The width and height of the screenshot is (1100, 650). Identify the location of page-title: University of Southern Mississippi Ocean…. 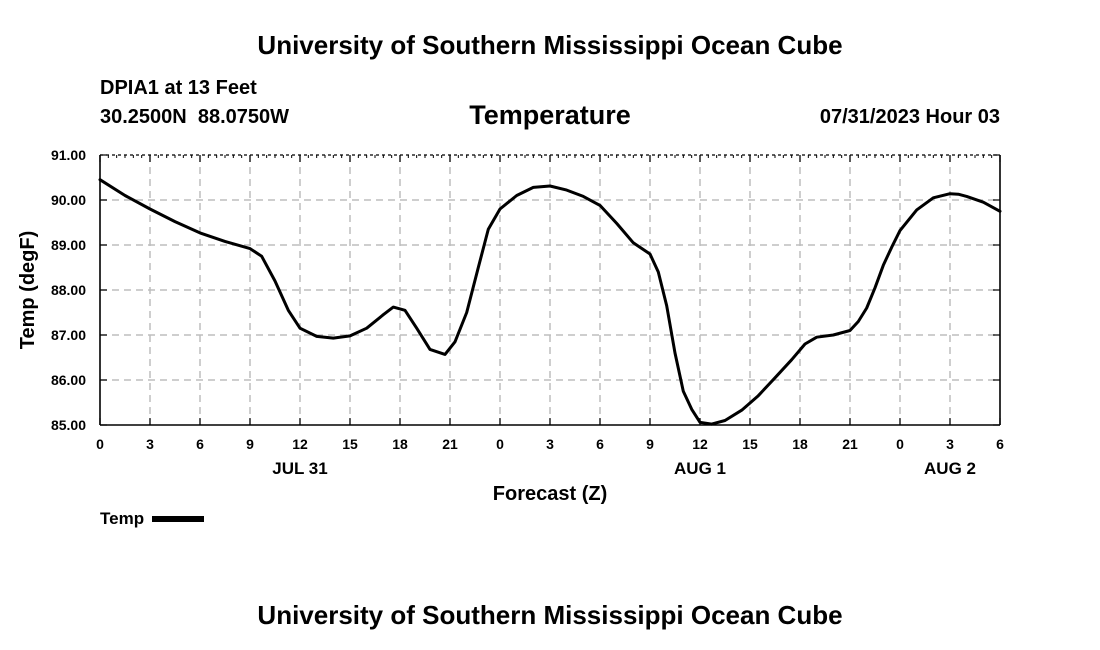
(550, 45).